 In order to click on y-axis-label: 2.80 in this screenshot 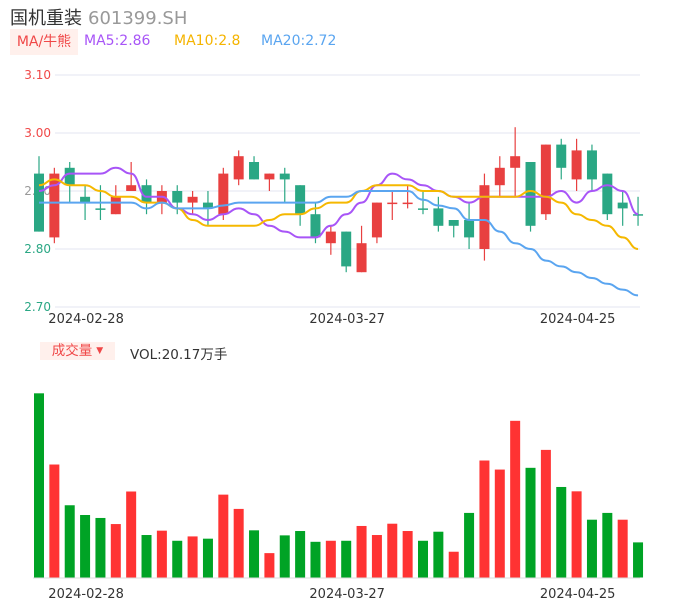, I will do `click(37, 249)`.